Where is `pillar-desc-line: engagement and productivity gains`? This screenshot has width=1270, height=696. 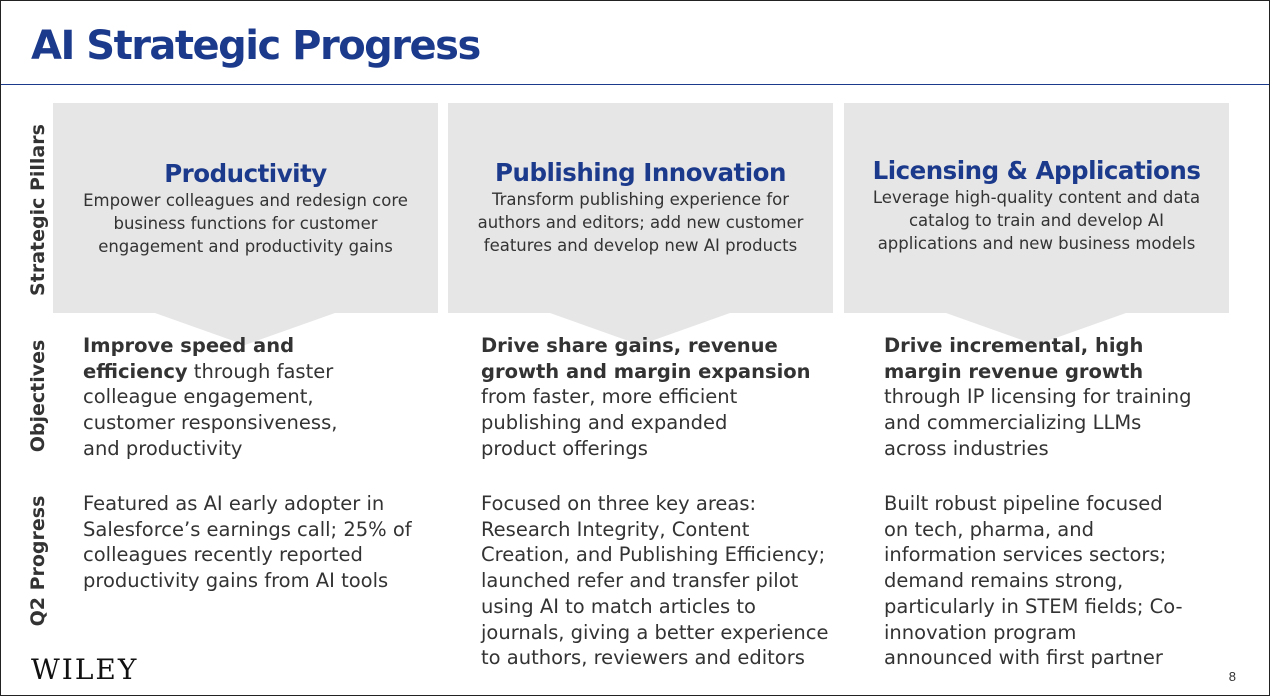
pillar-desc-line: engagement and productivity gains is located at coordinates (245, 246).